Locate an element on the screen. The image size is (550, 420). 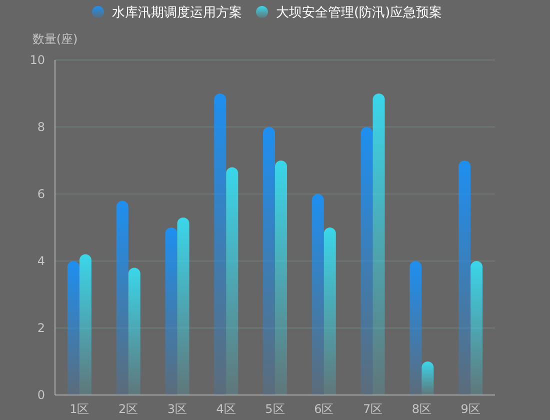
x-tick-label: 9区 is located at coordinates (470, 409).